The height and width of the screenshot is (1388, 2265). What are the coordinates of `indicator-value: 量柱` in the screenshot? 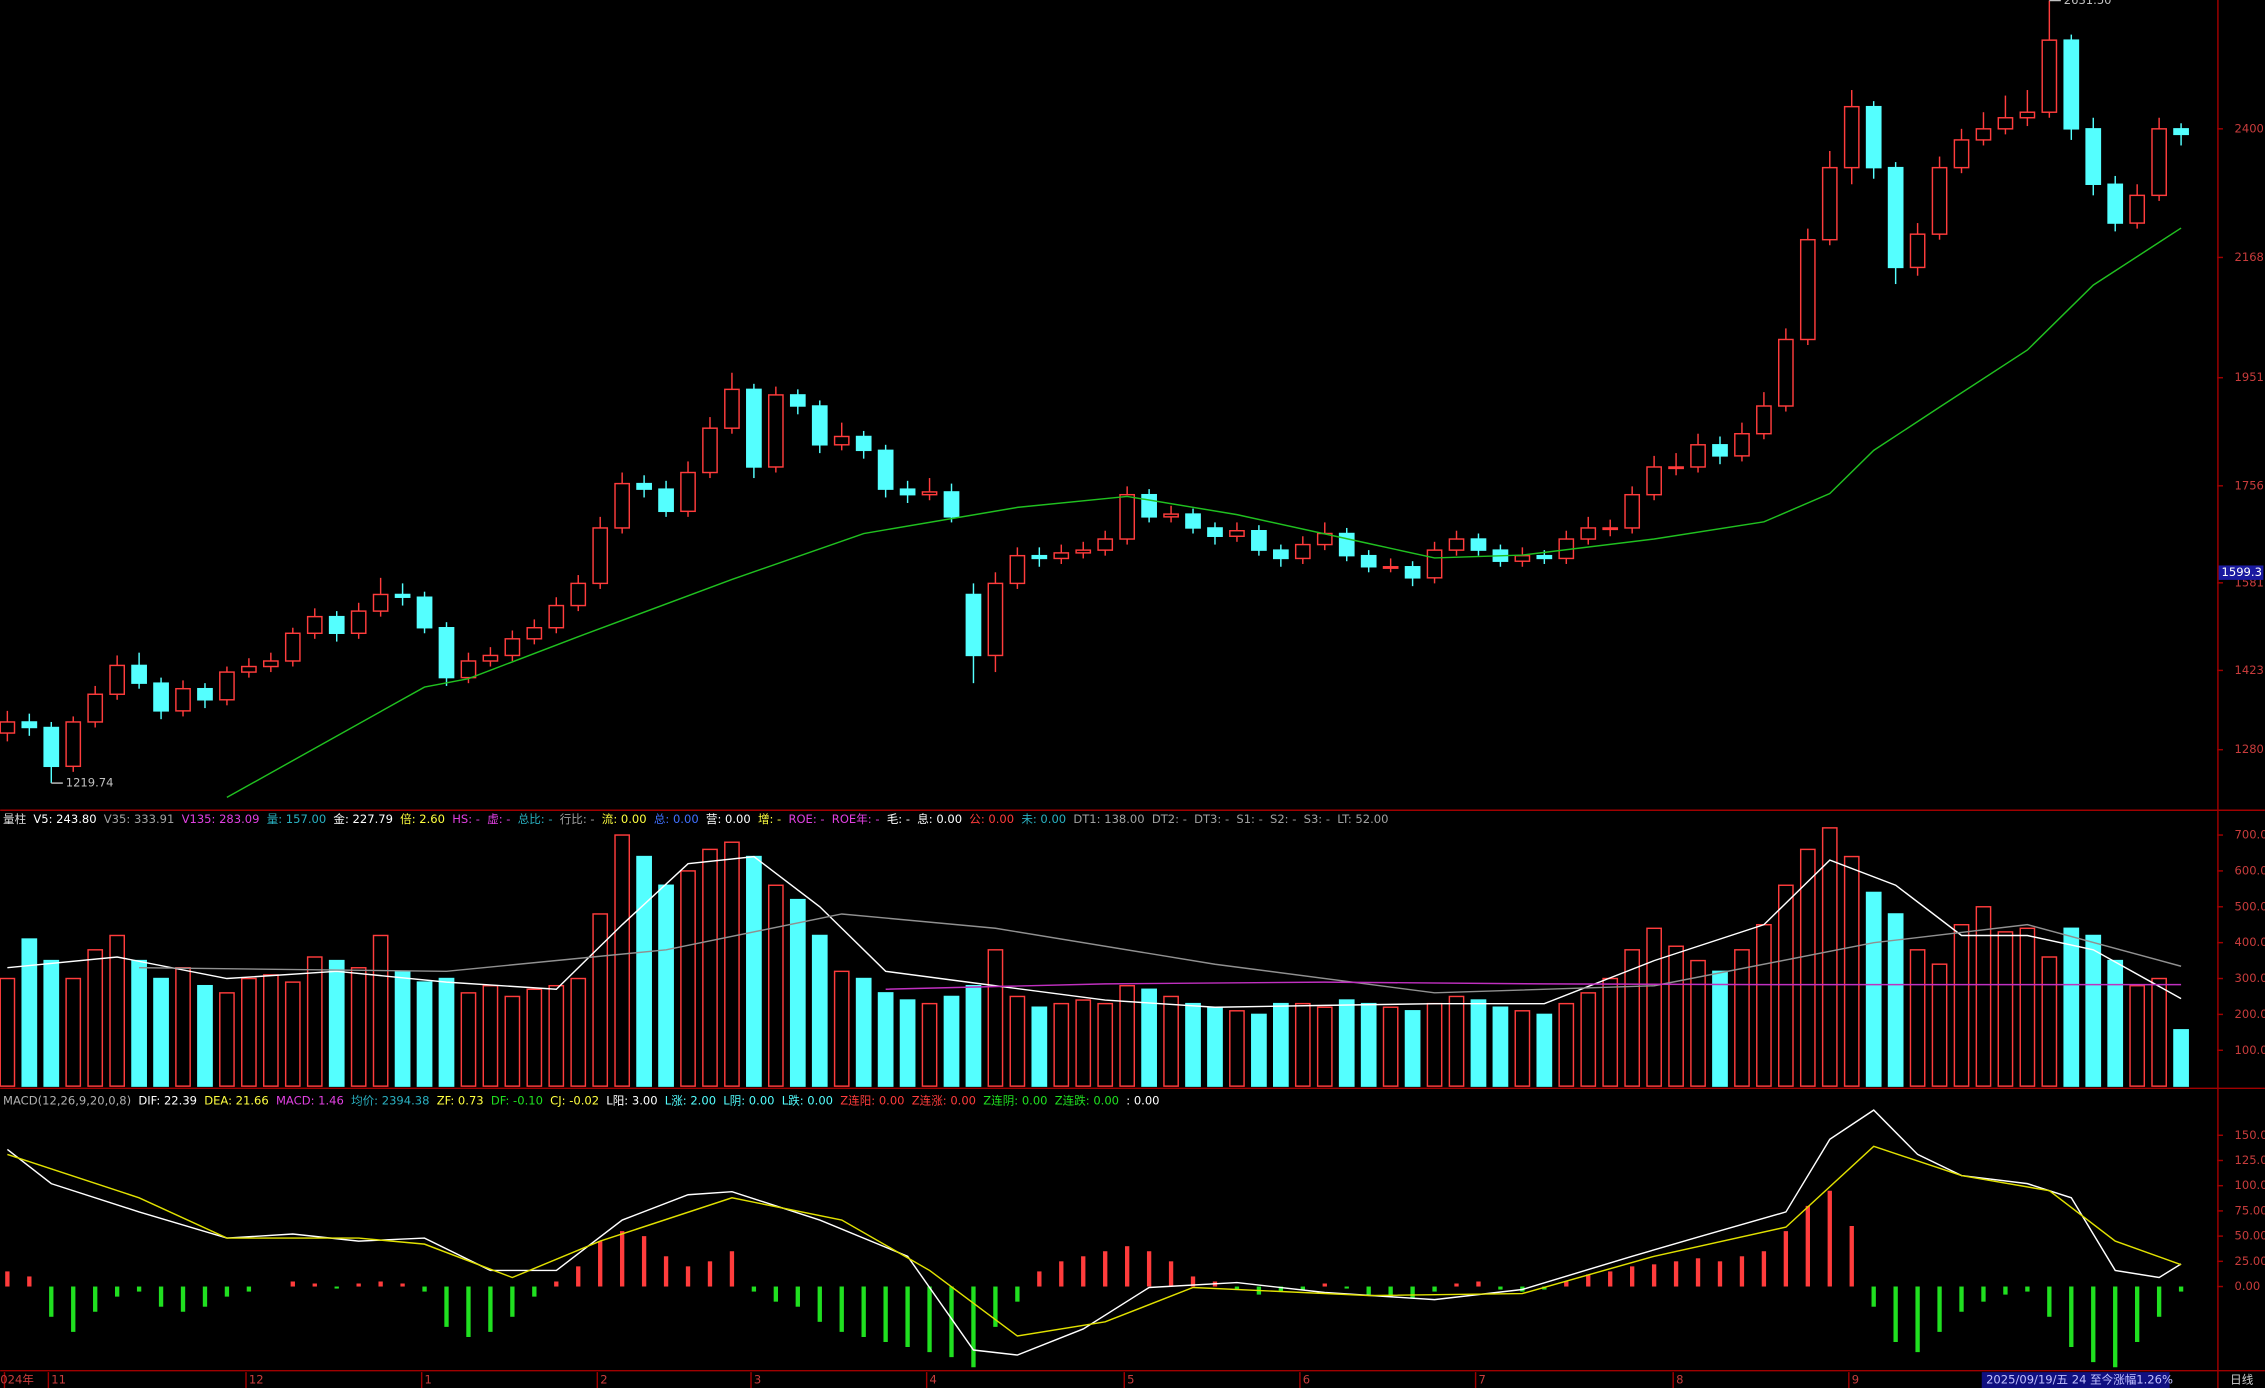 It's located at (15, 818).